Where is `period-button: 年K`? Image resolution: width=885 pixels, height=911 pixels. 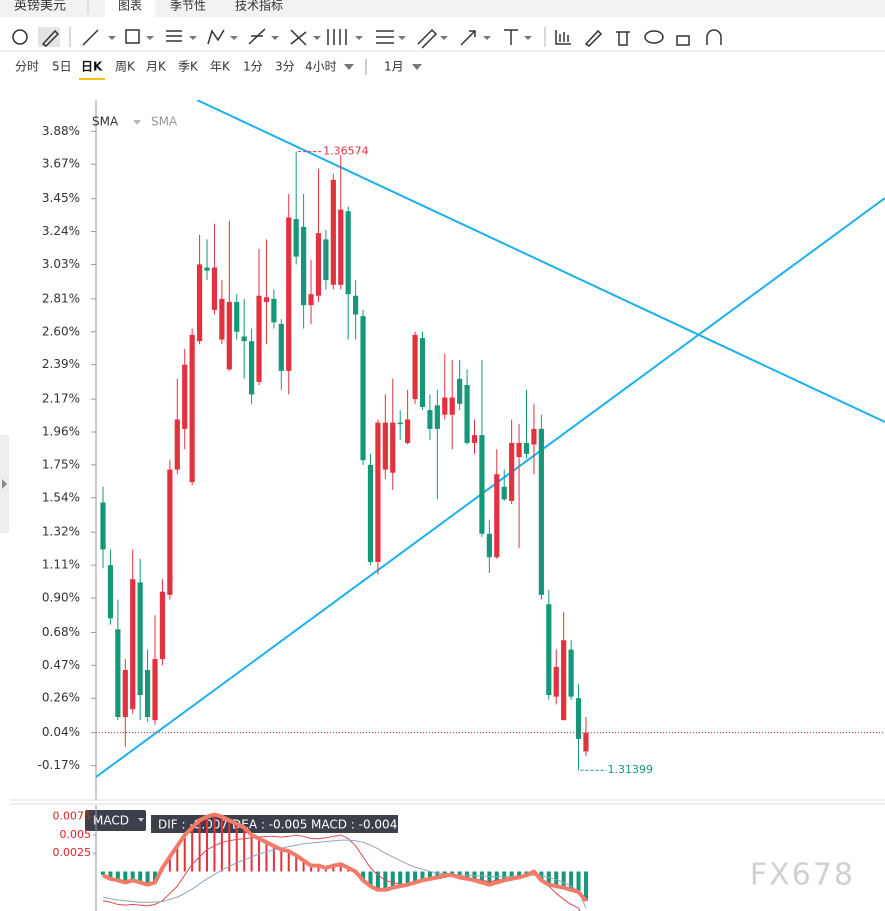
period-button: 年K is located at coordinates (220, 67).